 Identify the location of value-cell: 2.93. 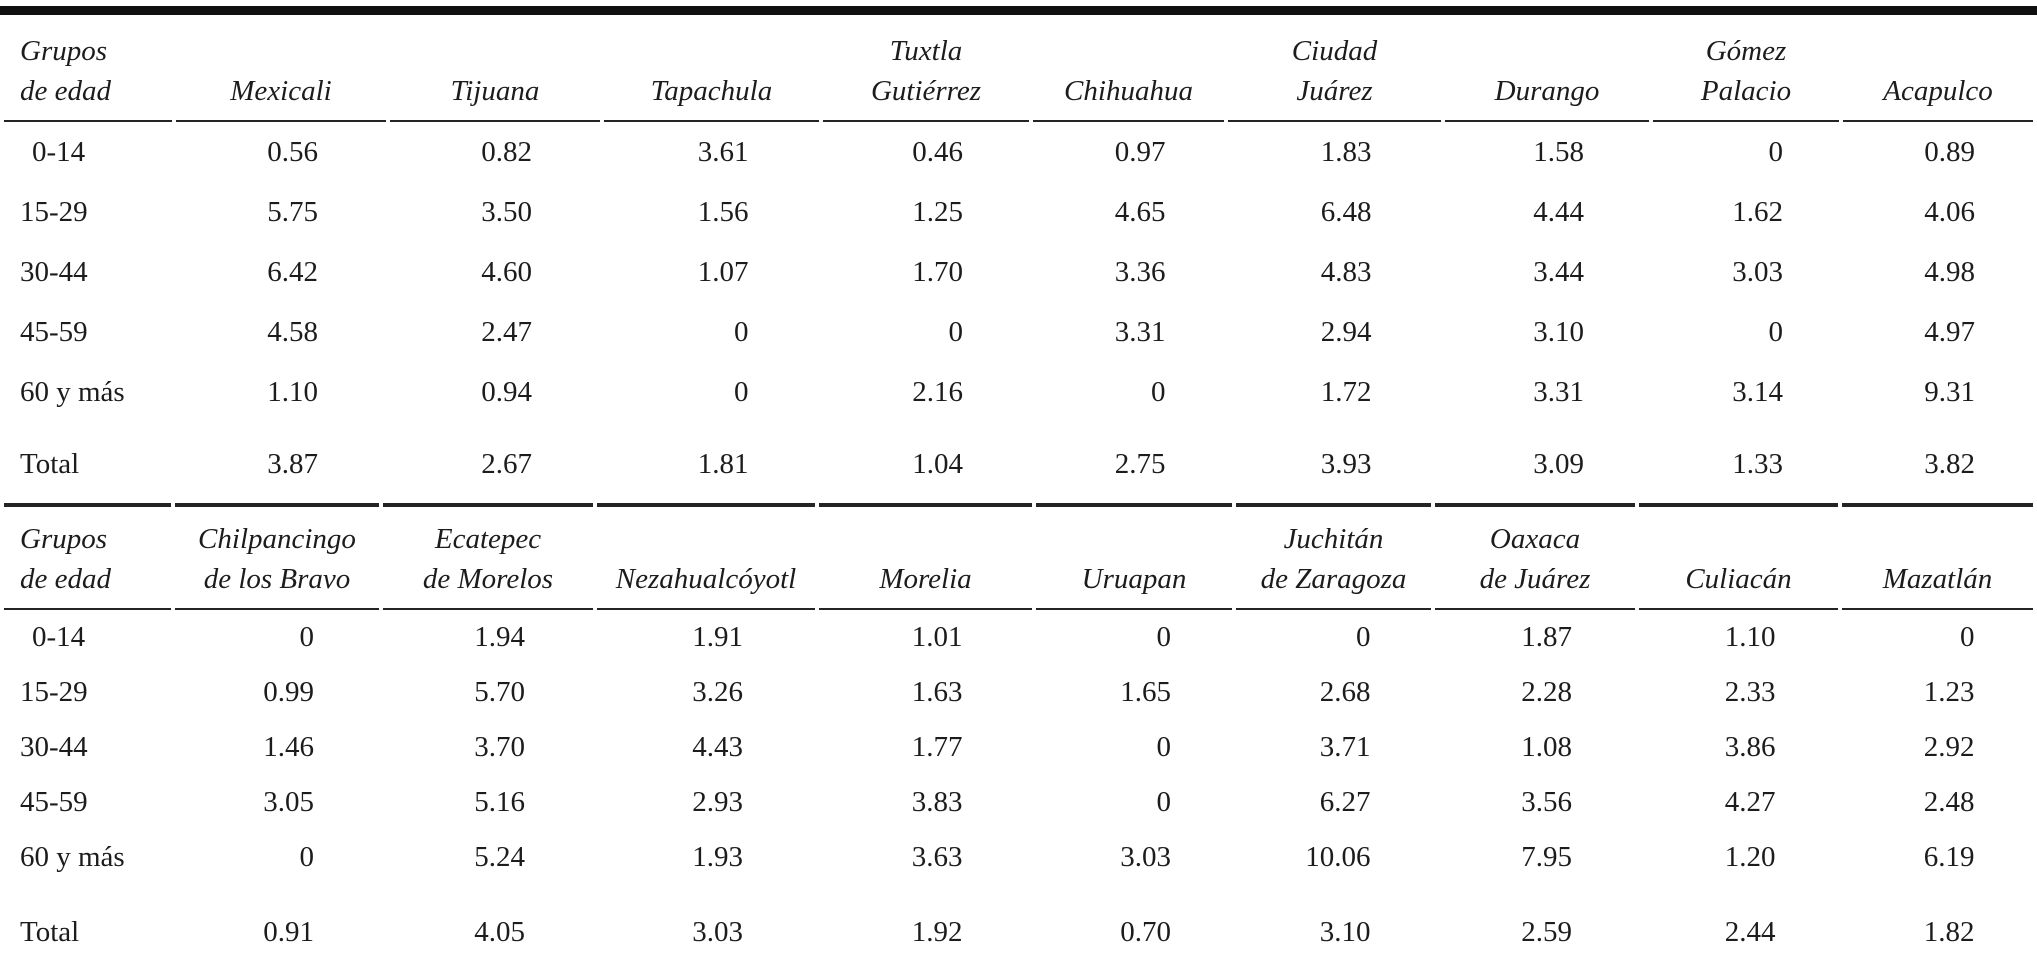
(706, 802).